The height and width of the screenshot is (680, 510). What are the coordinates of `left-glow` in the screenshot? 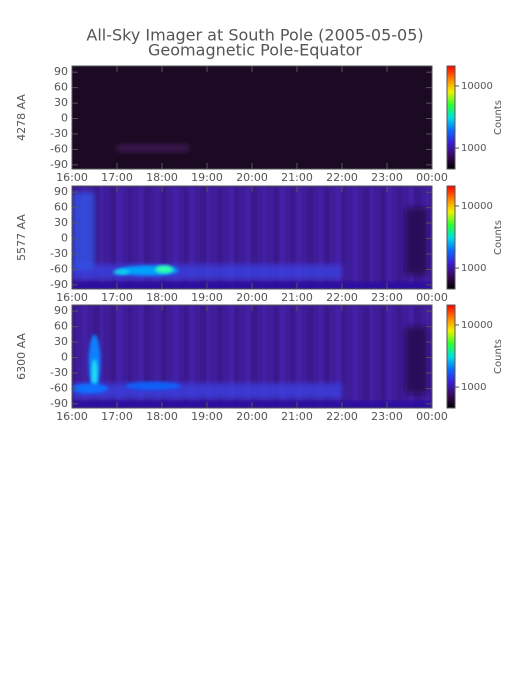 It's located at (83, 231).